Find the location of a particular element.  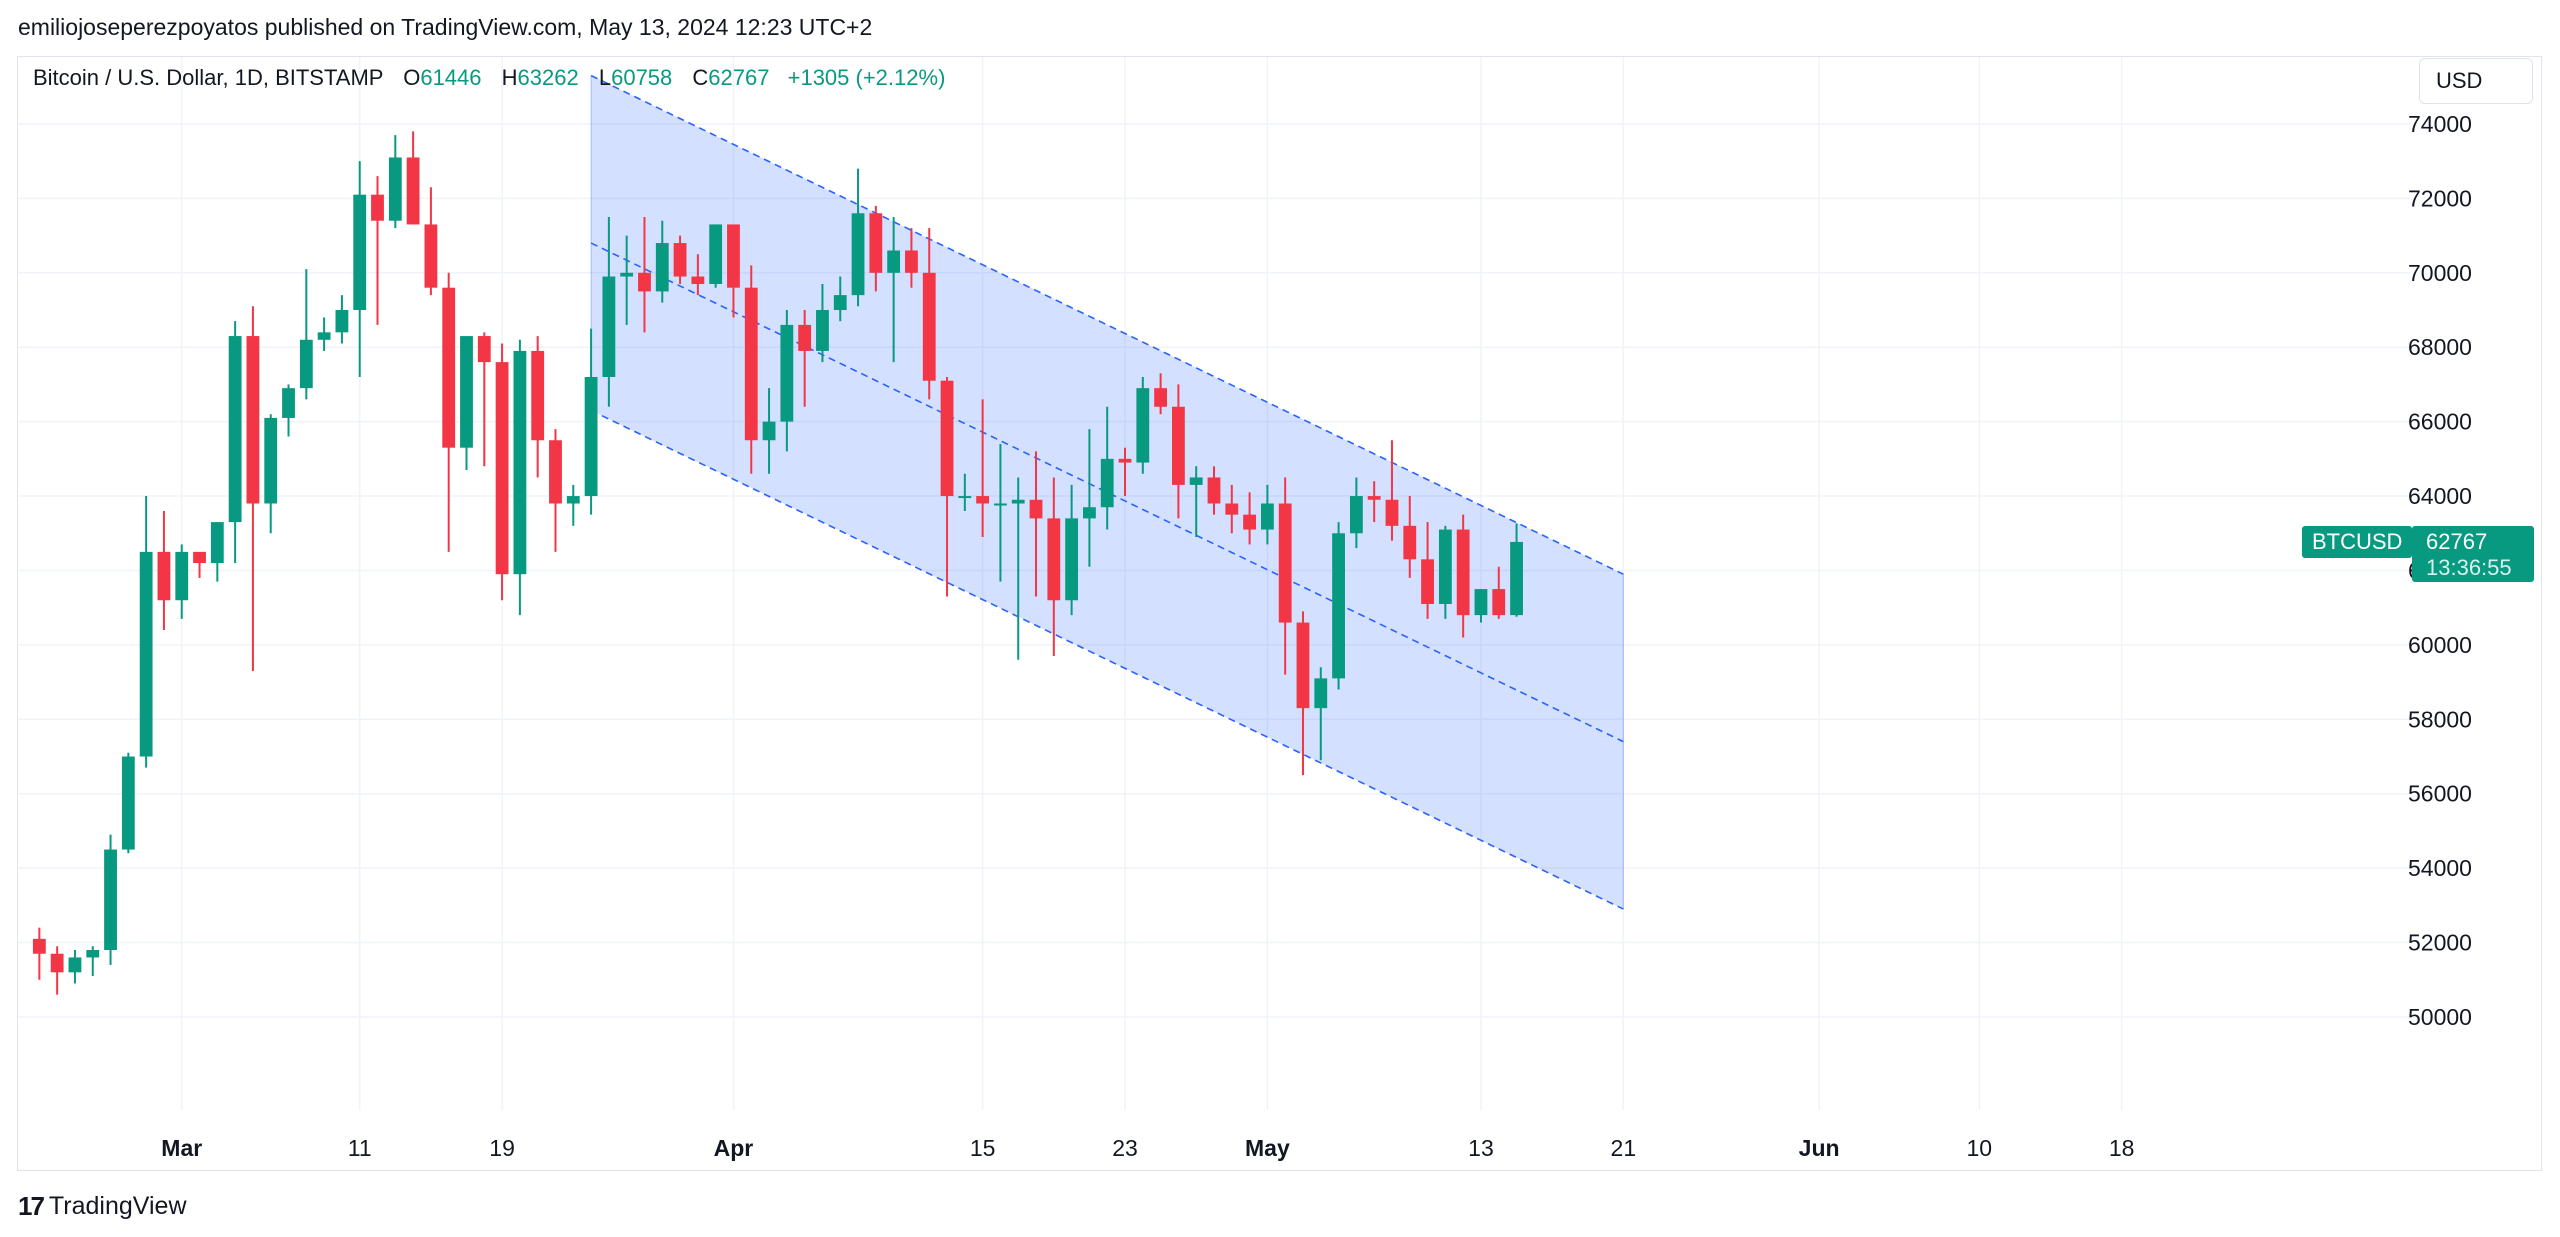

price-tick-label: 50000 is located at coordinates (2440, 1017).